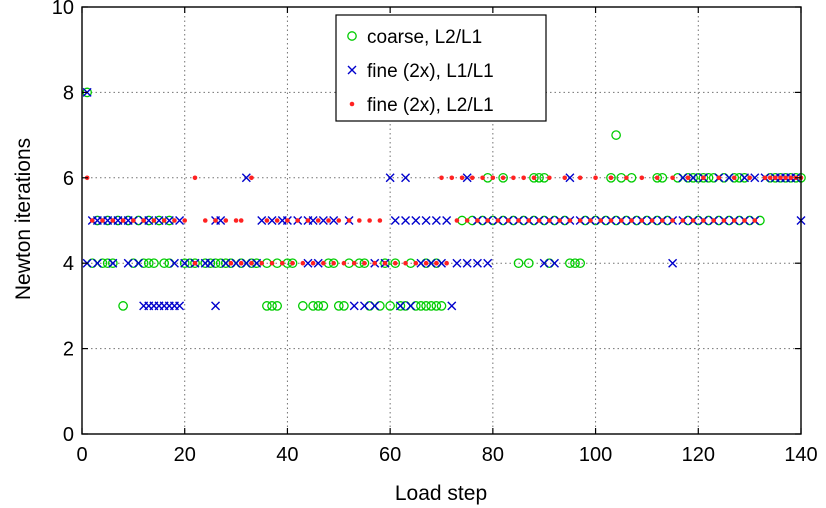 Image resolution: width=826 pixels, height=508 pixels. I want to click on legend-marker-dot, so click(352, 104).